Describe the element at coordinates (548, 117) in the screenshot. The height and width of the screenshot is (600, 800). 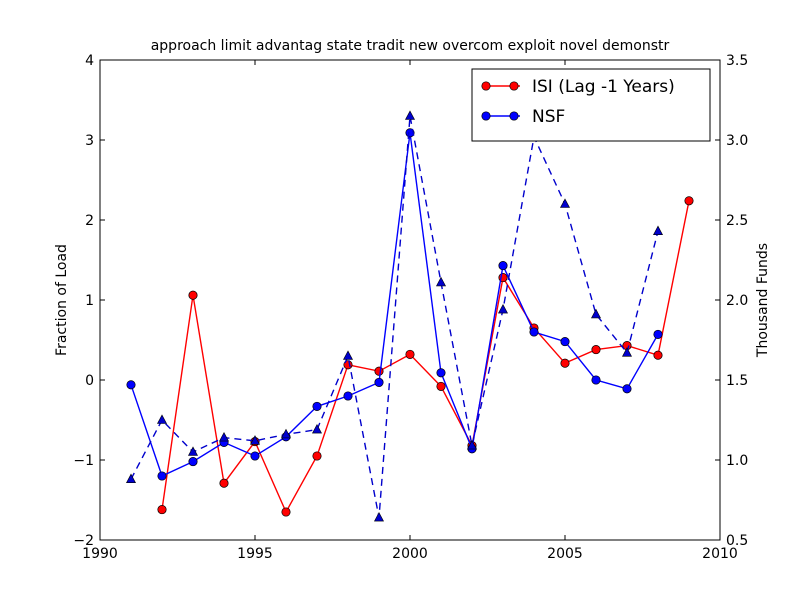
I see `legend-label-1: NSF` at that location.